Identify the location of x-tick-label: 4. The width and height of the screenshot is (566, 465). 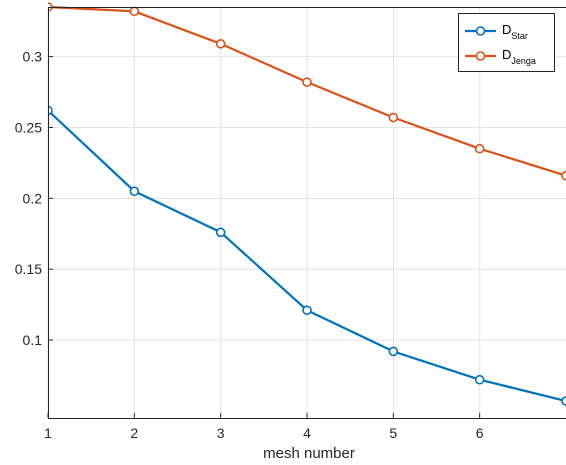
(307, 433).